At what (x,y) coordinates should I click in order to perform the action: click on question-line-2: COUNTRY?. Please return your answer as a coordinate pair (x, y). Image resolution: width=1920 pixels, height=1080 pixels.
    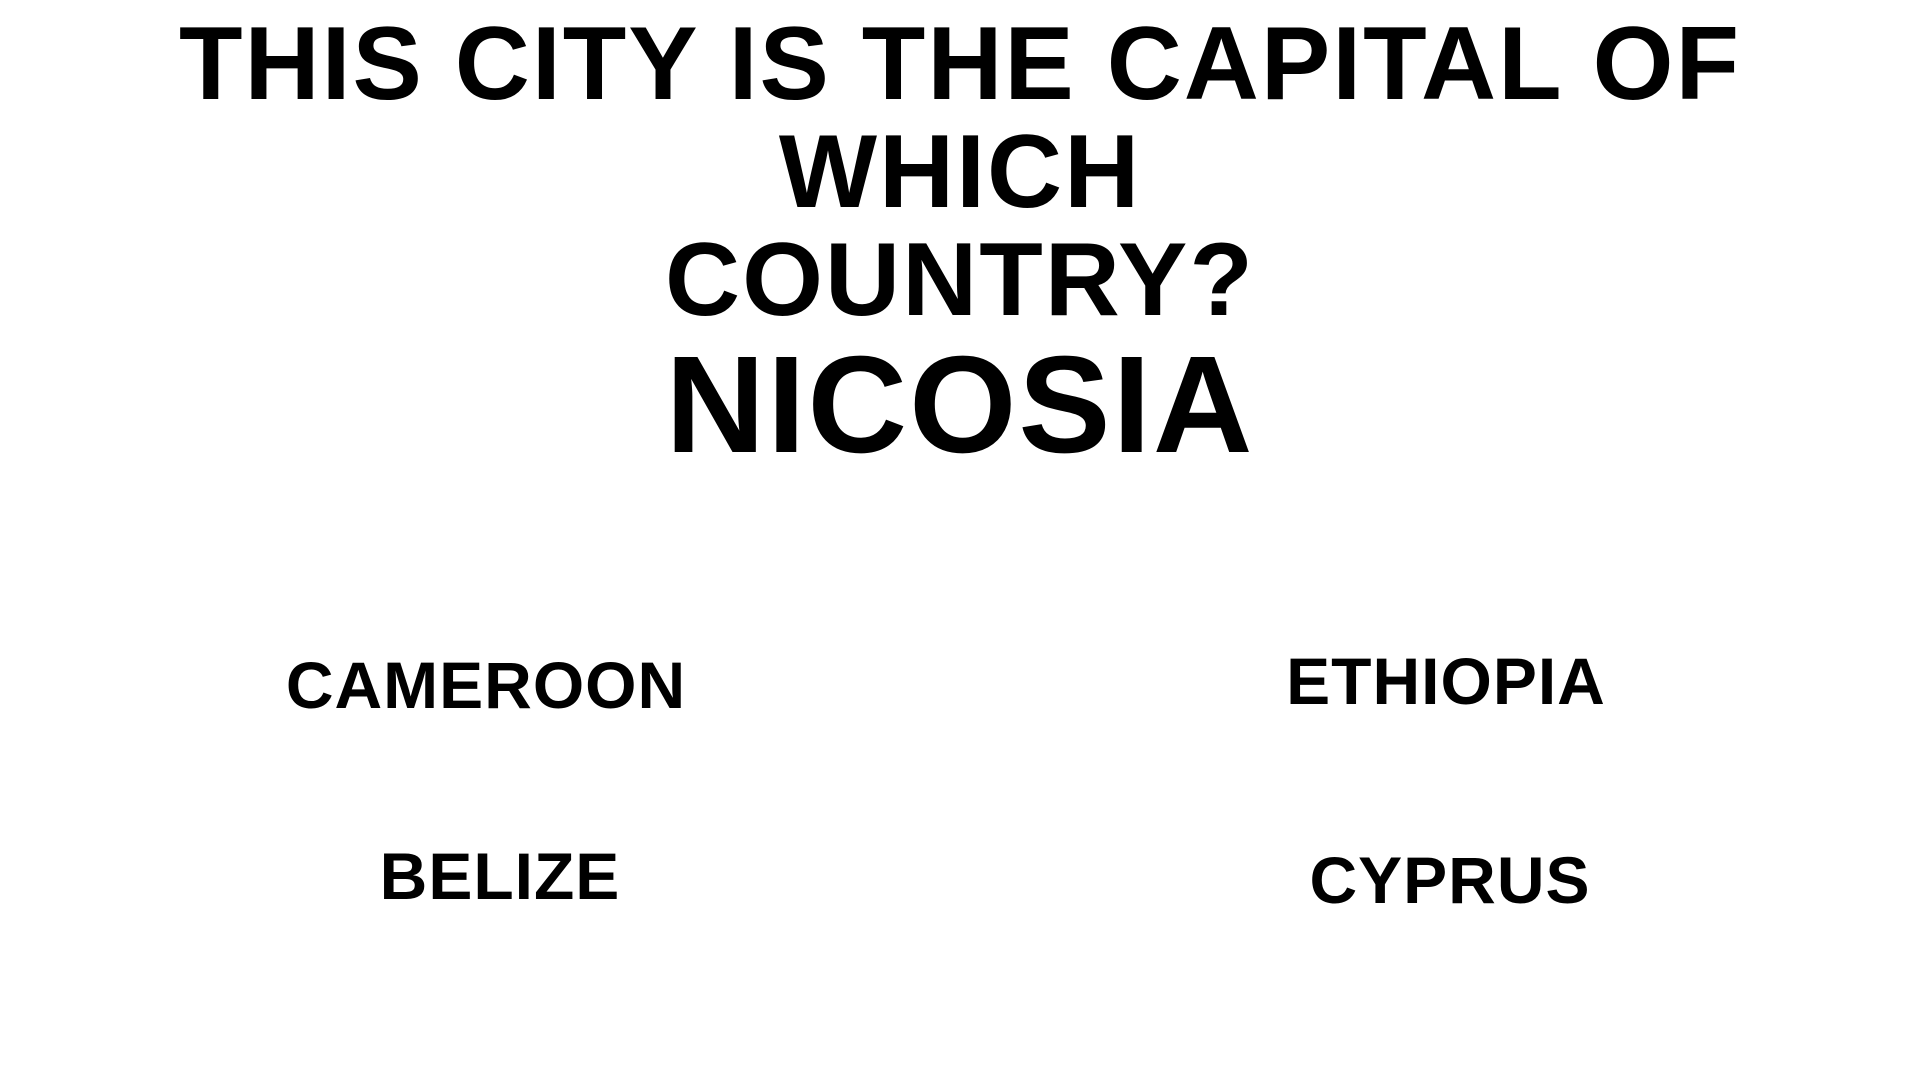
    Looking at the image, I should click on (960, 280).